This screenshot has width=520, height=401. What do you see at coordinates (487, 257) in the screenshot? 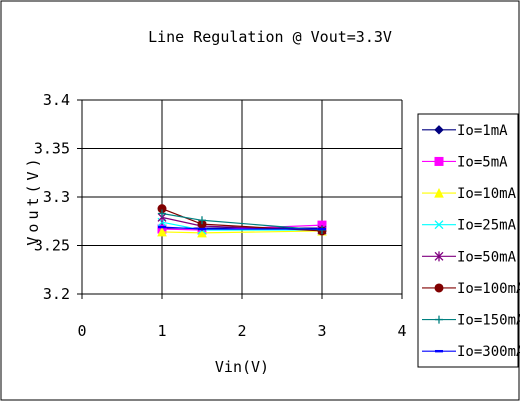
I see `legend-entry: Io=50mA` at bounding box center [487, 257].